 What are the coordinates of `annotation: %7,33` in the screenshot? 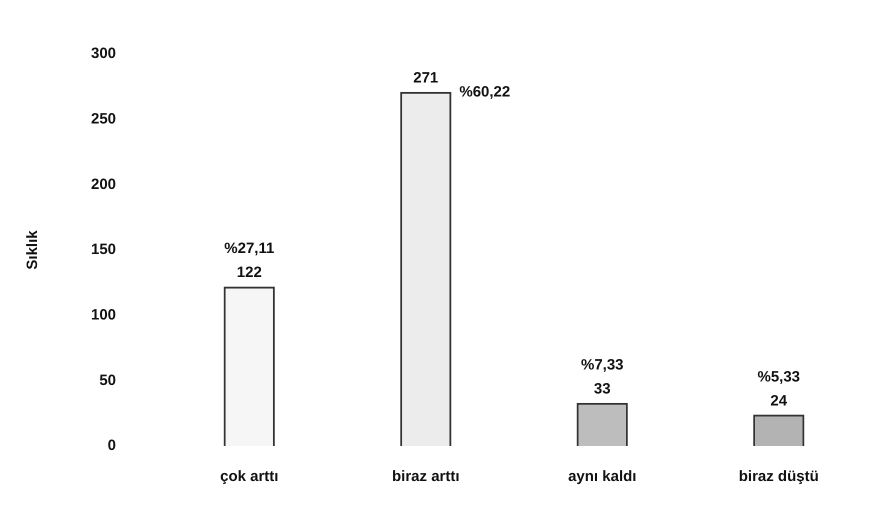 It's located at (602, 365).